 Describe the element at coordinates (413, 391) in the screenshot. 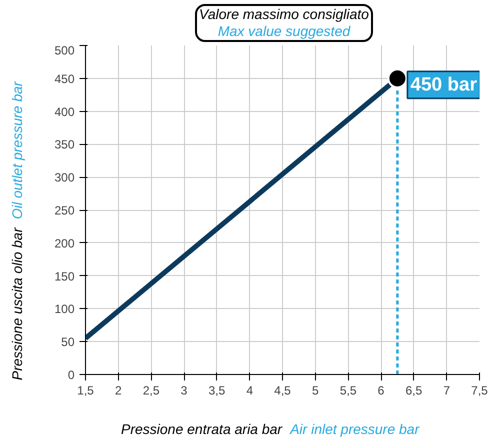

I see `x-tick-label: 6,5` at that location.